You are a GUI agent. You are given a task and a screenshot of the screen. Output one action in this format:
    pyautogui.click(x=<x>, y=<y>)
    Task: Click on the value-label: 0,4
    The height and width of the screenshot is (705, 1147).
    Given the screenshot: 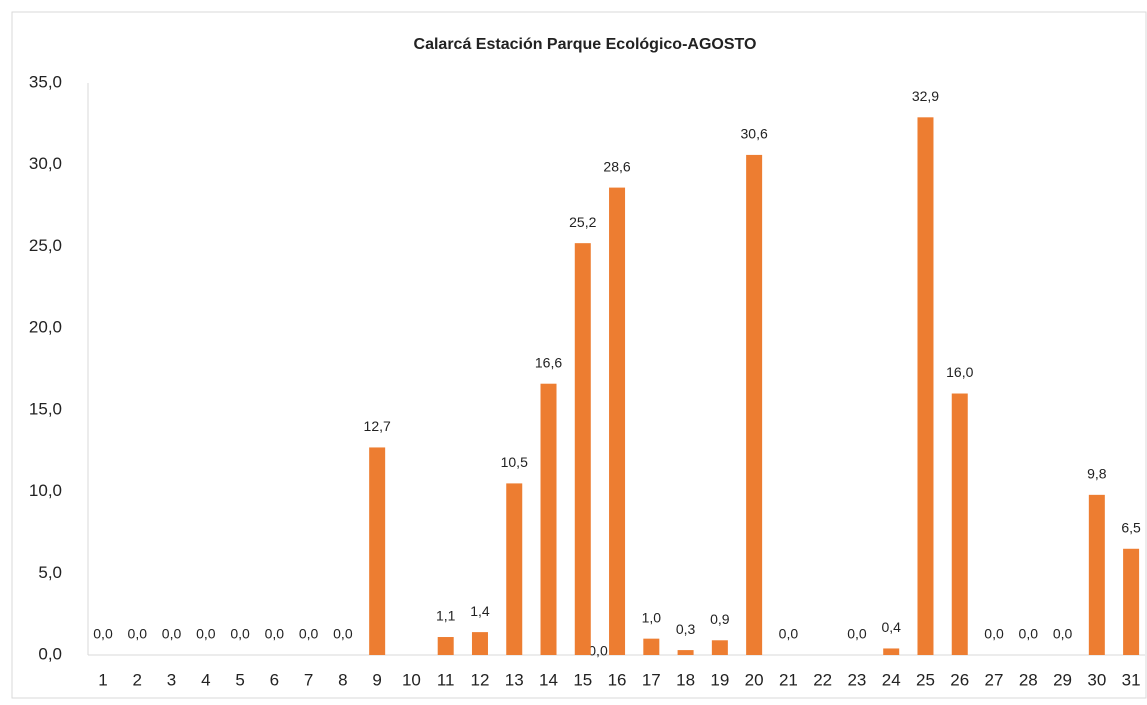 What is the action you would take?
    pyautogui.click(x=891, y=627)
    